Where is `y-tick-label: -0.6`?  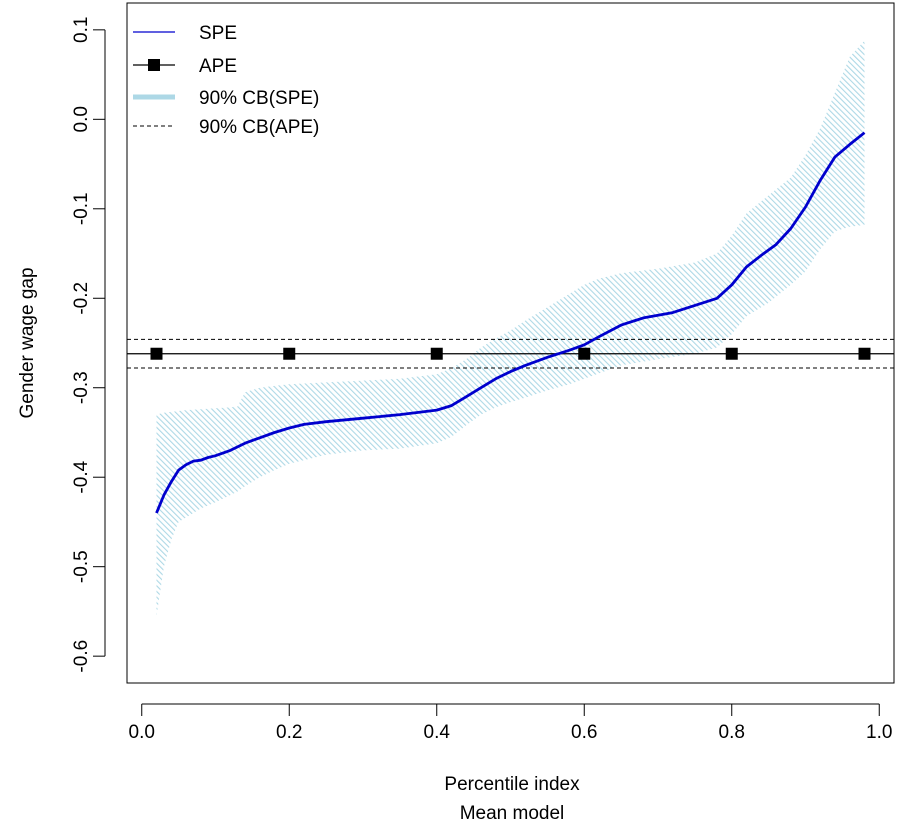 y-tick-label: -0.6 is located at coordinates (81, 656).